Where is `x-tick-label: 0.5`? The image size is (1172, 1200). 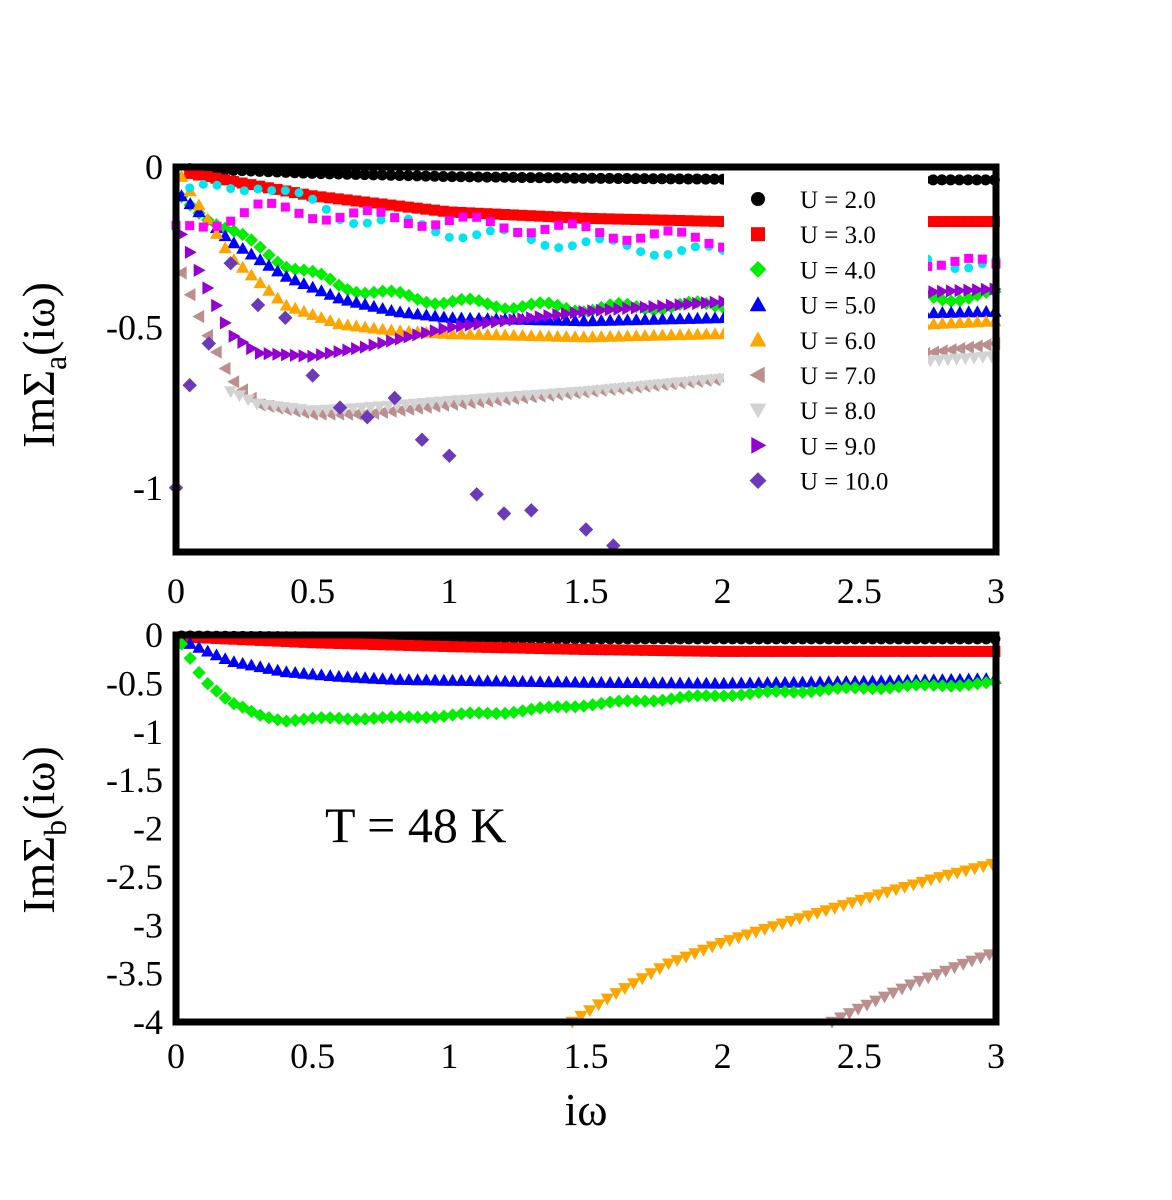
x-tick-label: 0.5 is located at coordinates (312, 1056).